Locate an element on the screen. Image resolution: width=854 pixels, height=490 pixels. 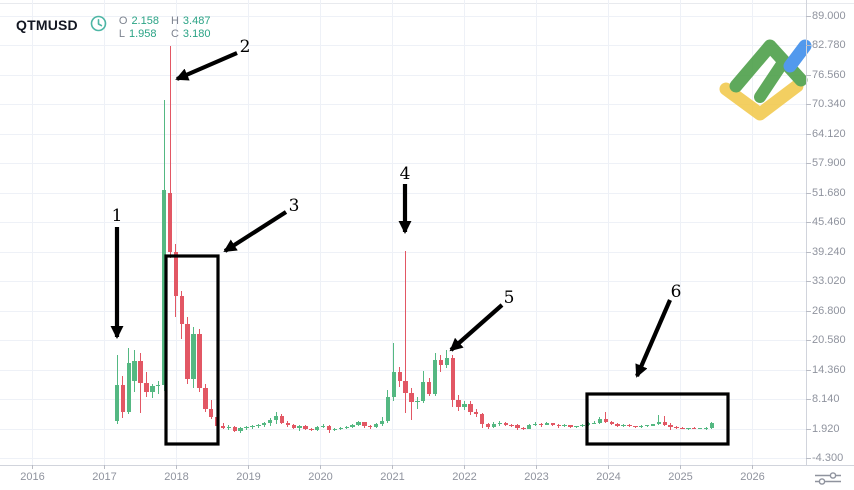
session-clock-icon is located at coordinates (98, 26).